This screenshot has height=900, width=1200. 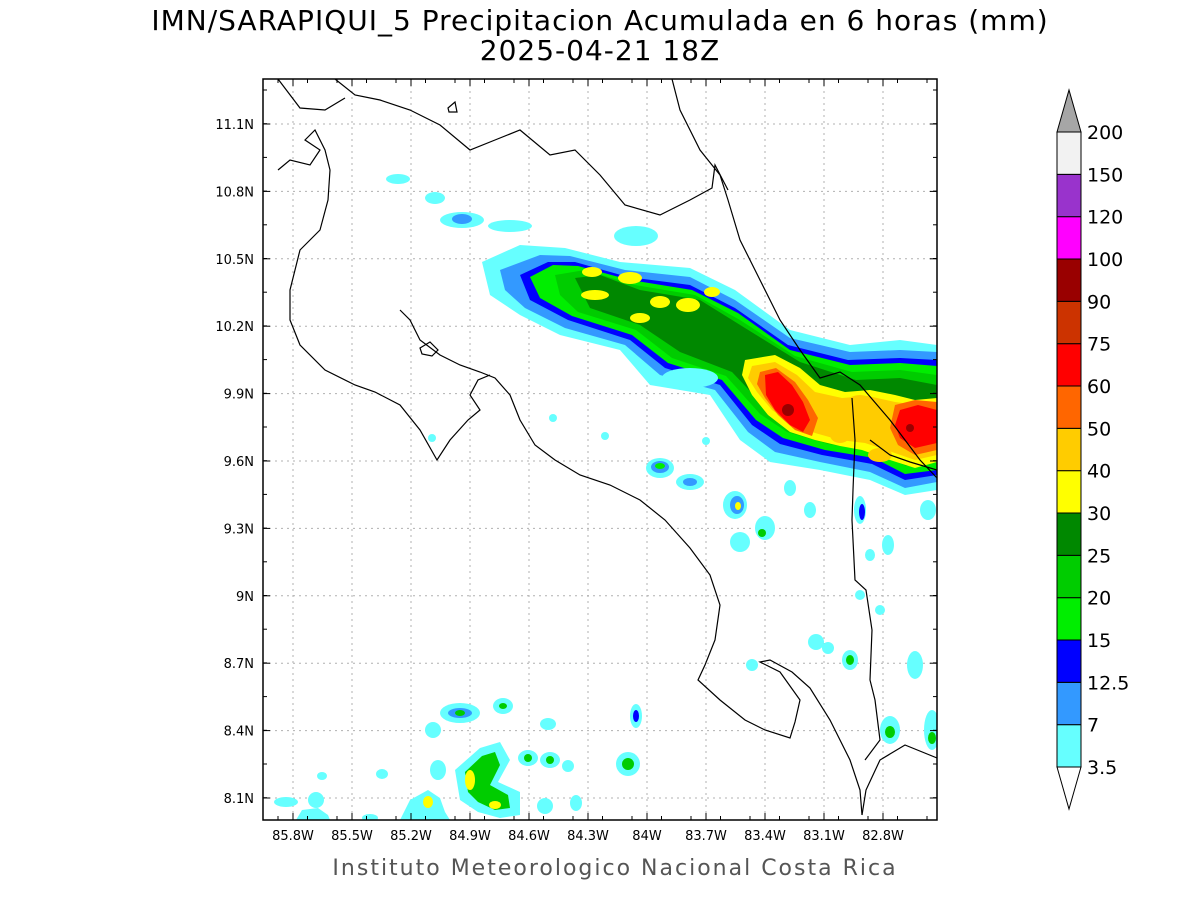 What do you see at coordinates (1069, 788) in the screenshot?
I see `colorbar-under-arrow` at bounding box center [1069, 788].